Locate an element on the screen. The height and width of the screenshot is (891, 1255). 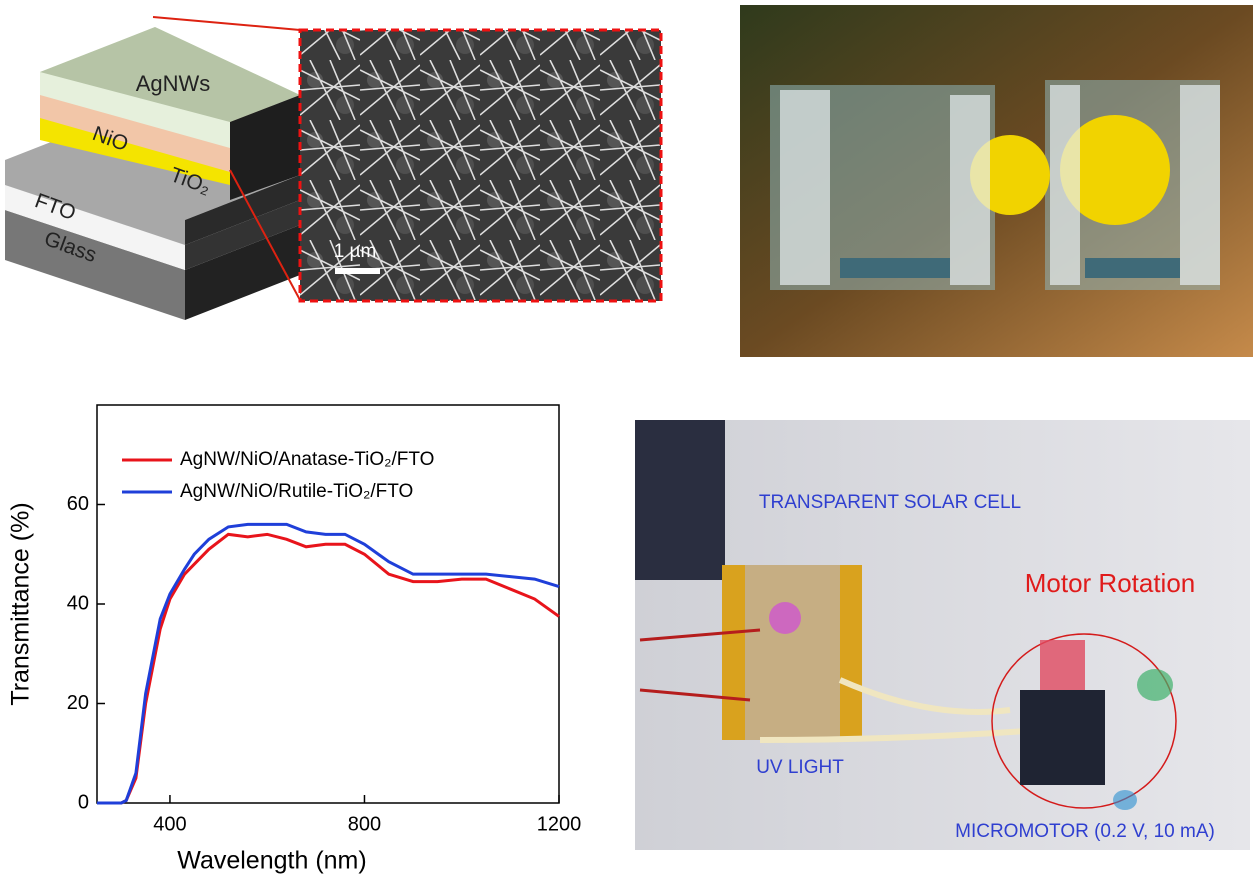
y-axis-label: Transmittance (%) is located at coordinates (21, 603).